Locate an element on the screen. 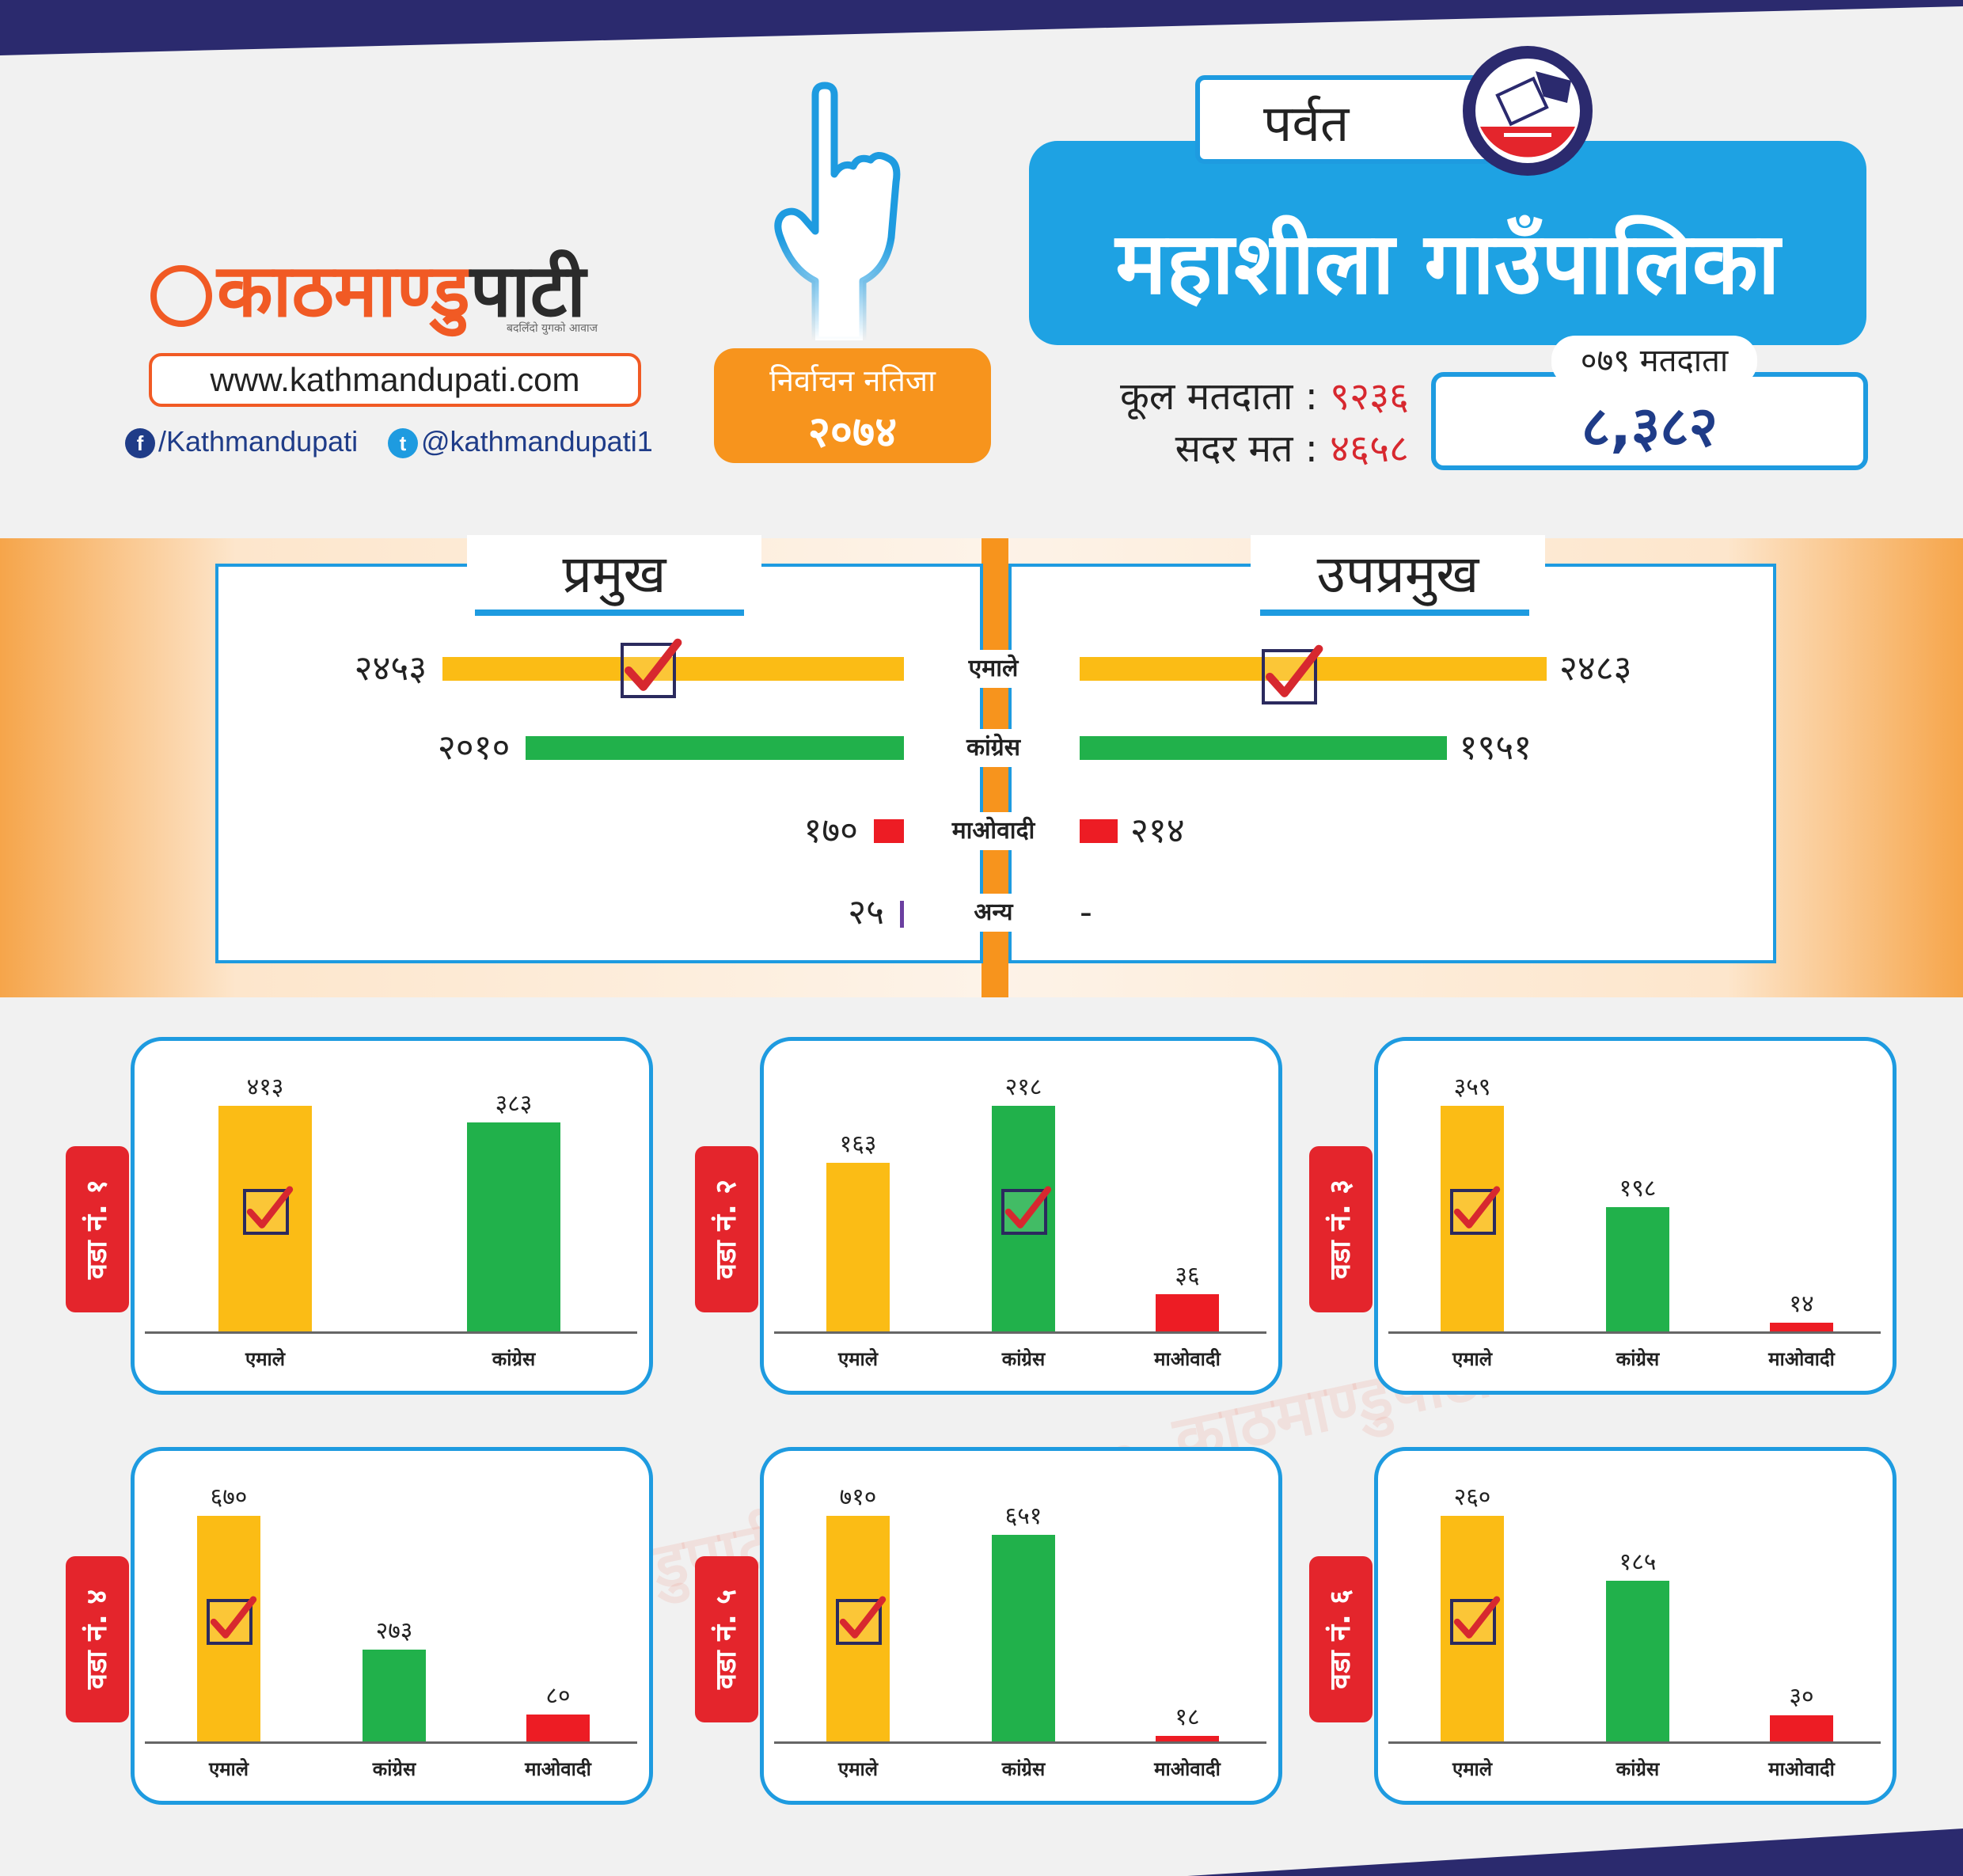  ballot-box-icon is located at coordinates (1528, 111).